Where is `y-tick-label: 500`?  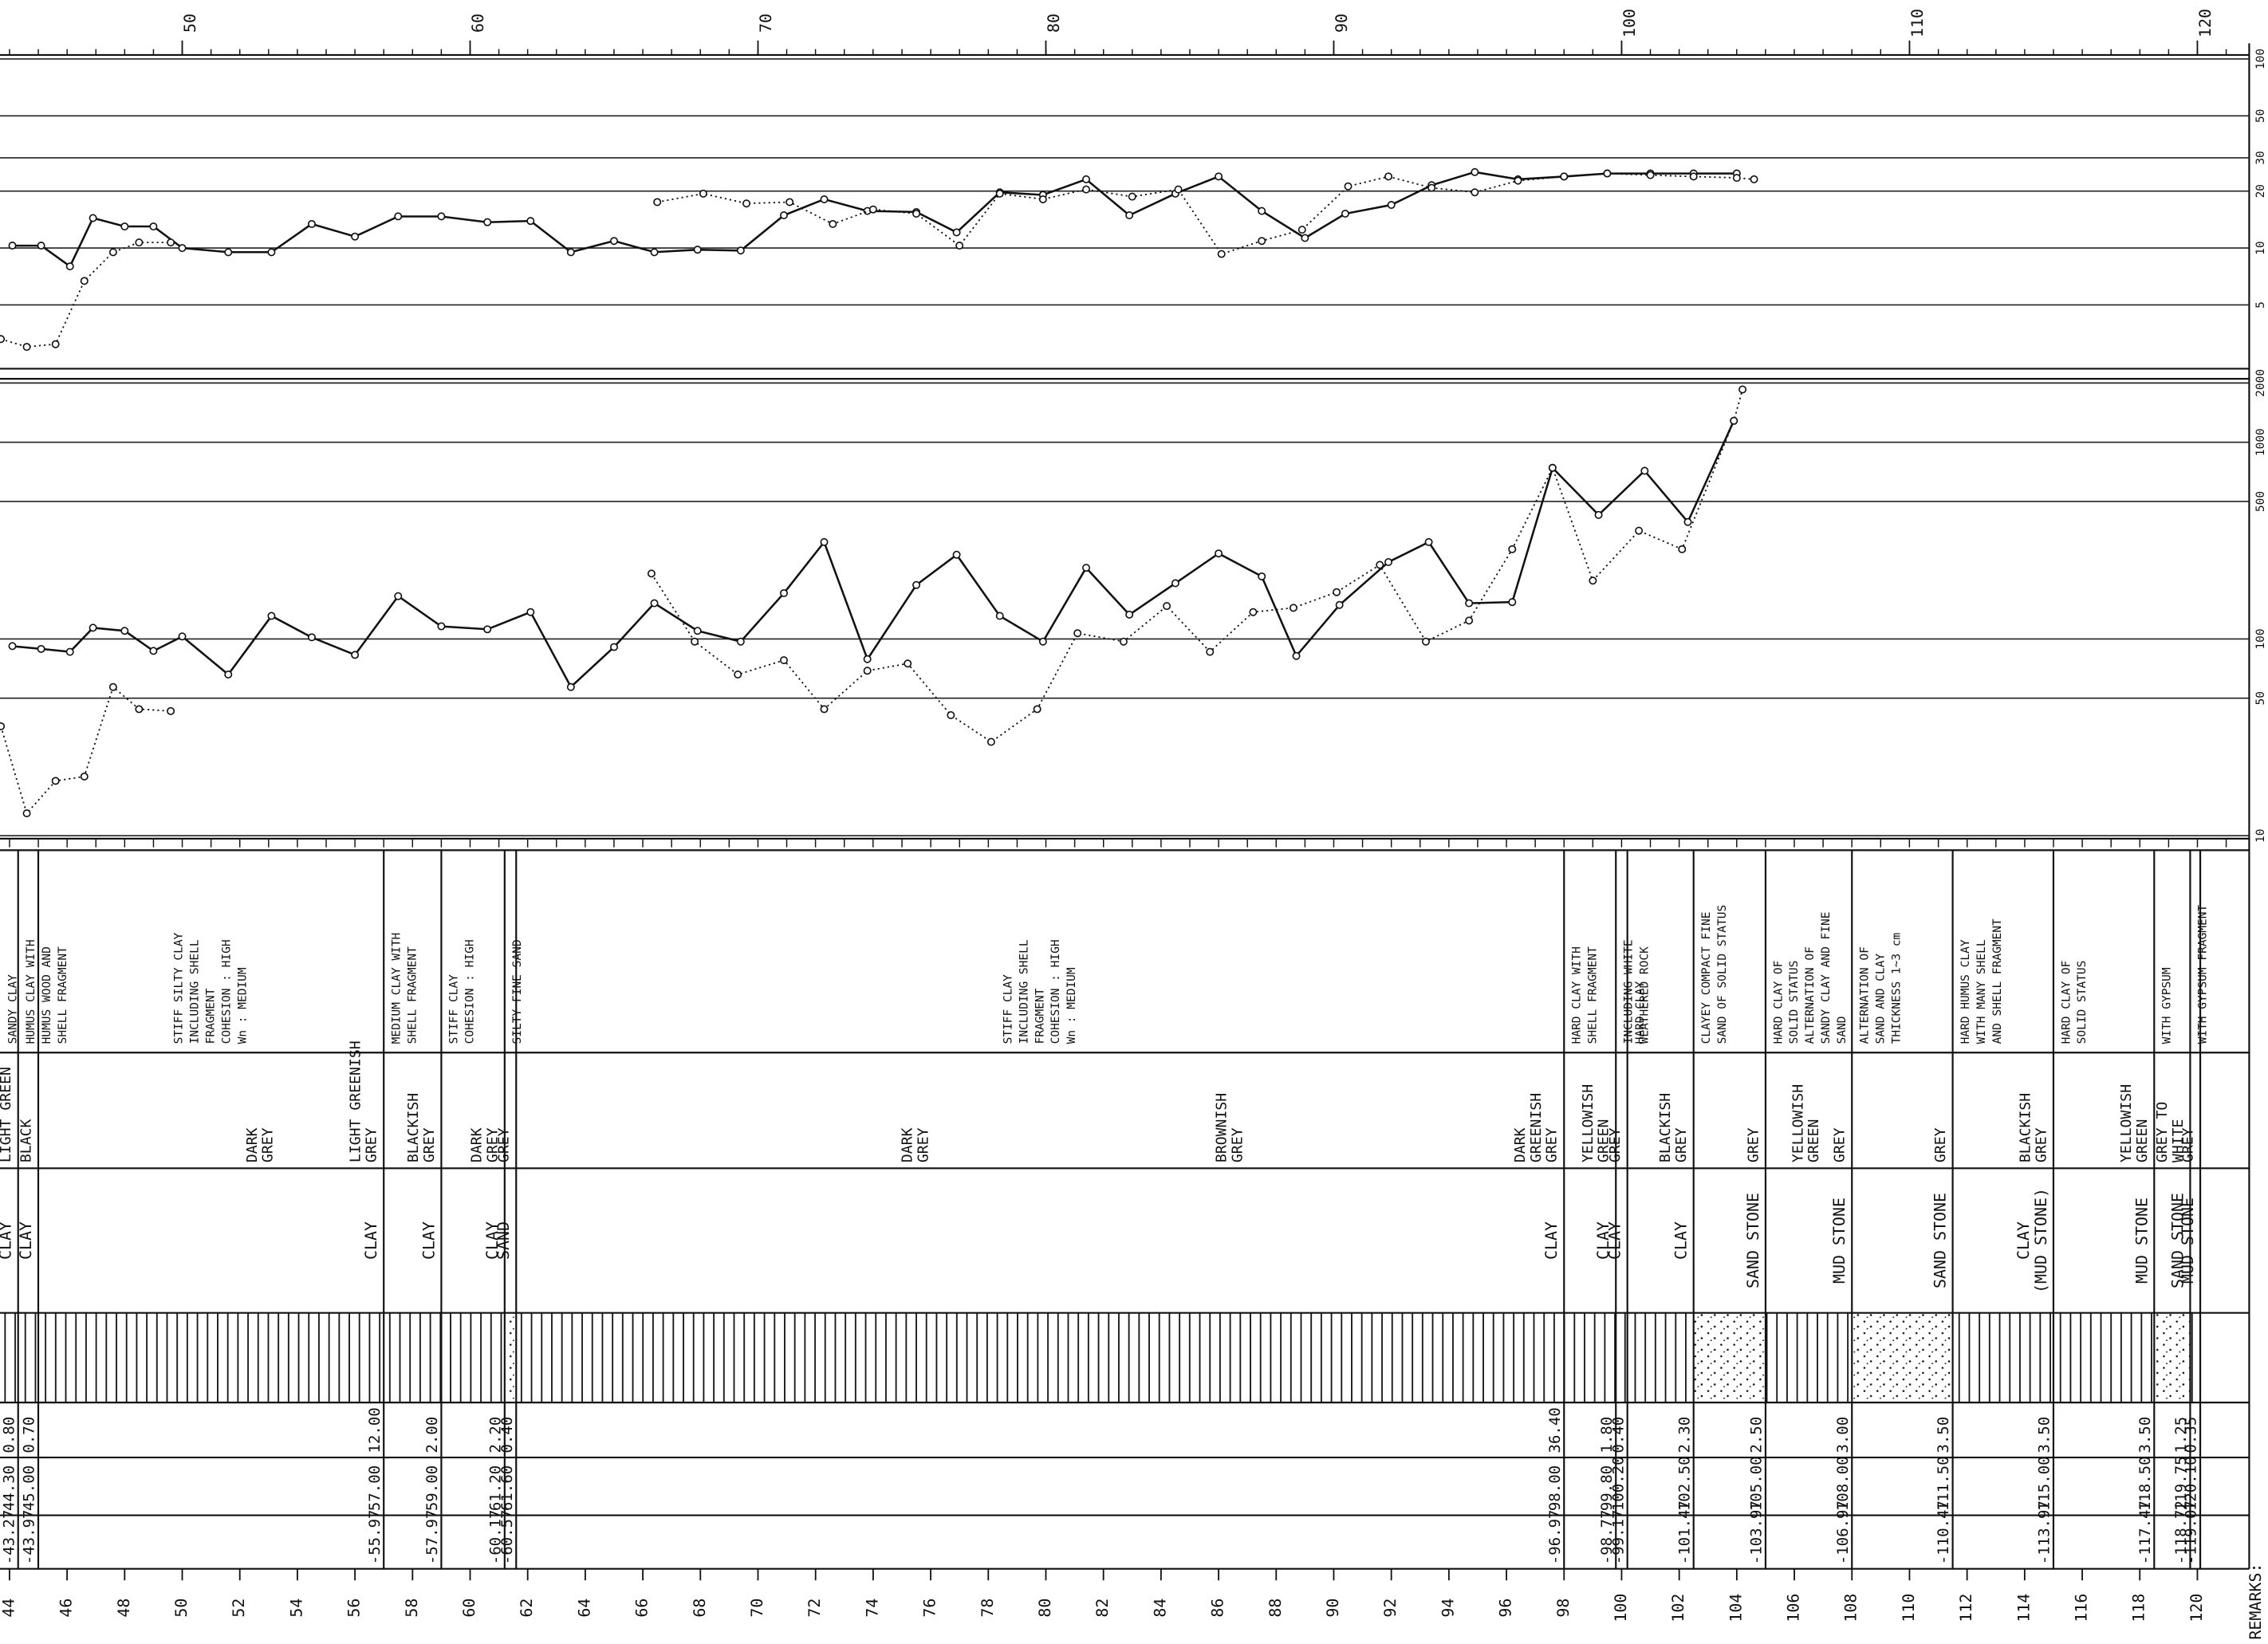 y-tick-label: 500 is located at coordinates (2260, 501).